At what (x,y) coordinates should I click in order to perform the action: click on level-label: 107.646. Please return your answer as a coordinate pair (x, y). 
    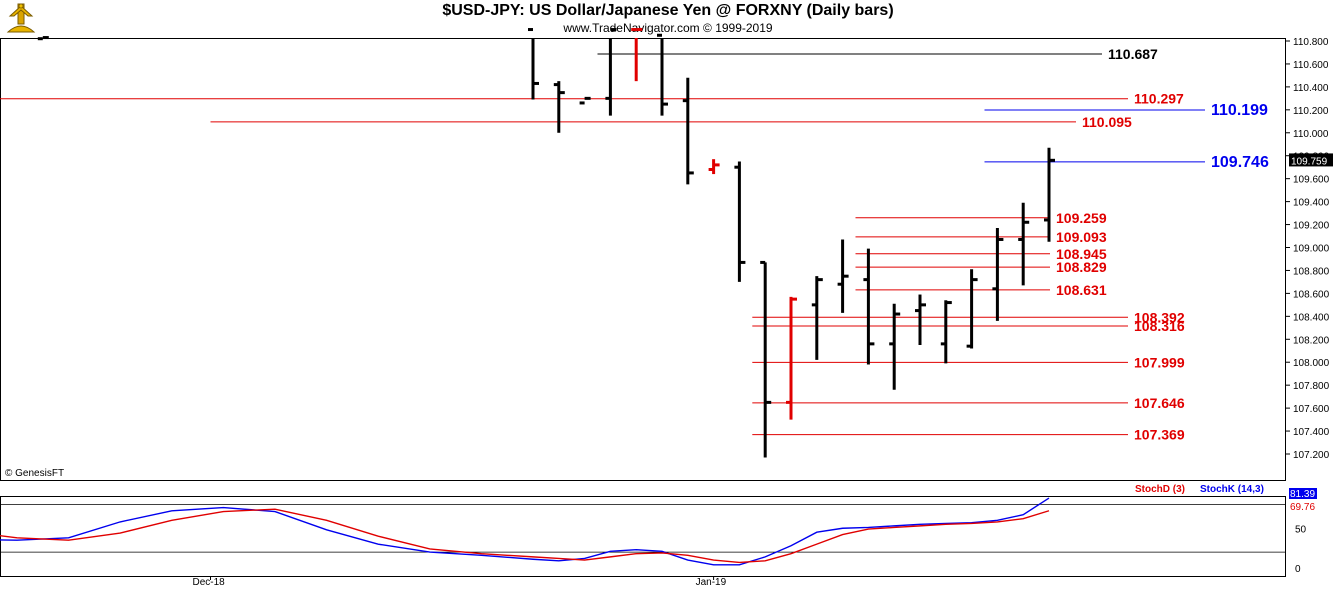
    Looking at the image, I should click on (1159, 403).